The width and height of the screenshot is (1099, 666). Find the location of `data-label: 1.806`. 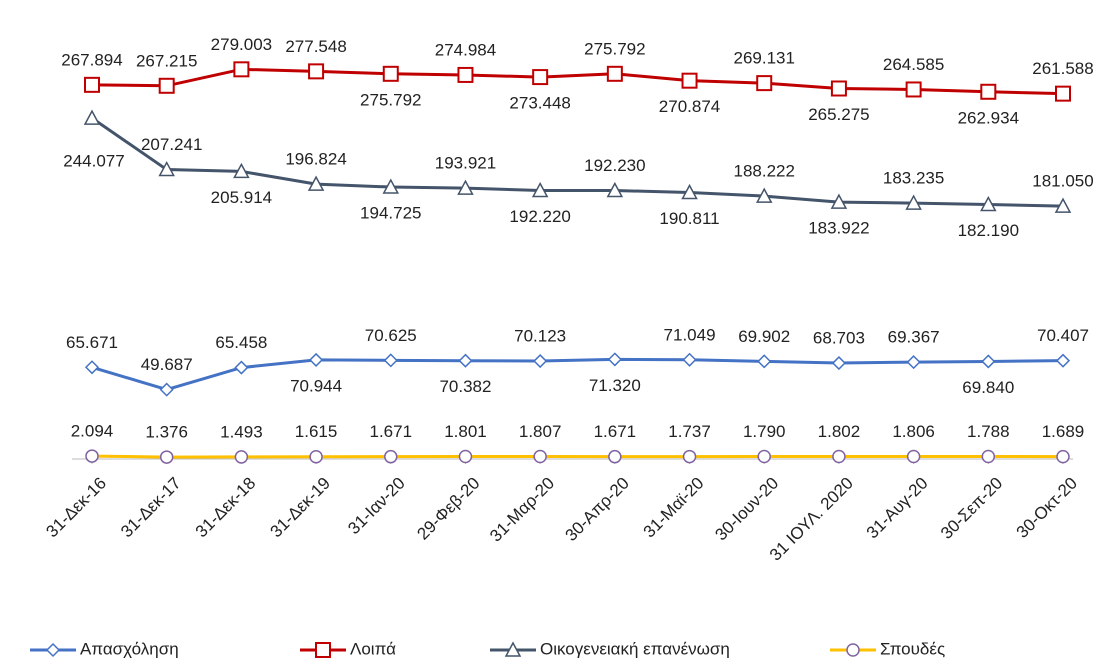

data-label: 1.806 is located at coordinates (913, 431).